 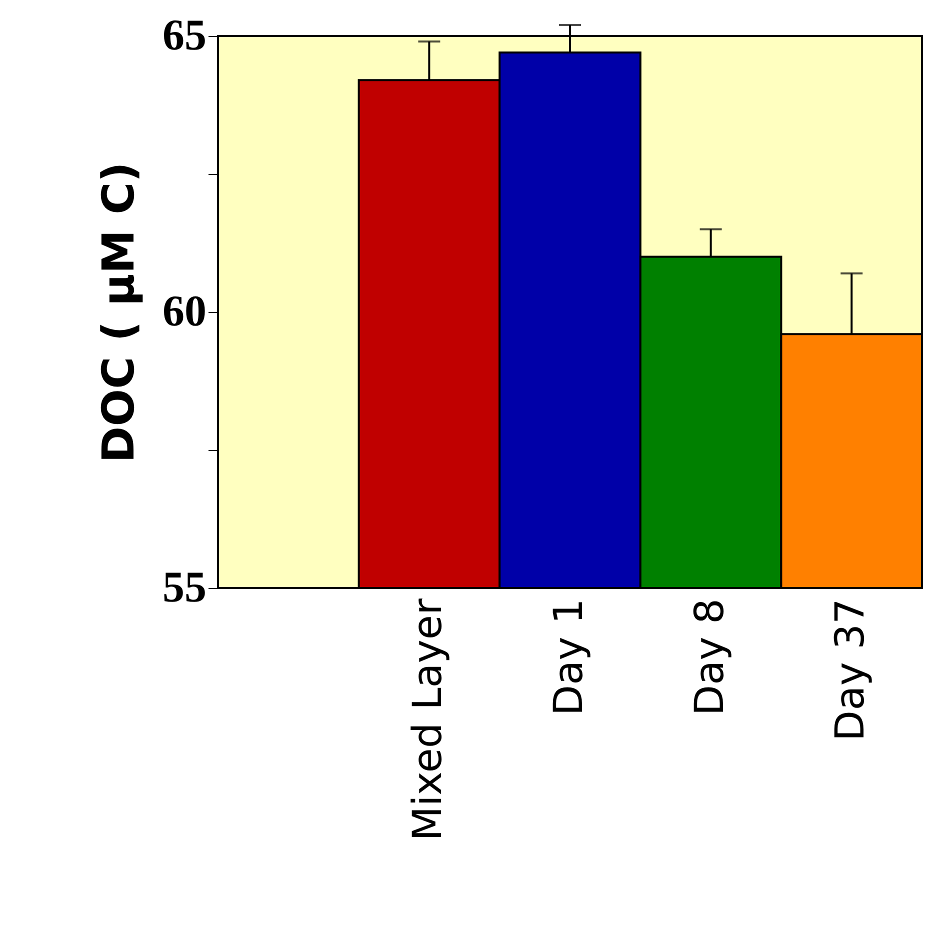 I want to click on y-tick-label: 65, so click(x=184, y=35).